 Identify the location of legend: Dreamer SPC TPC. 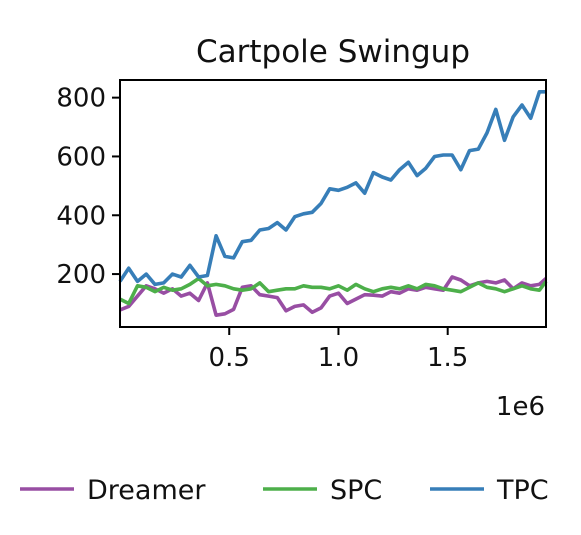
(284, 490).